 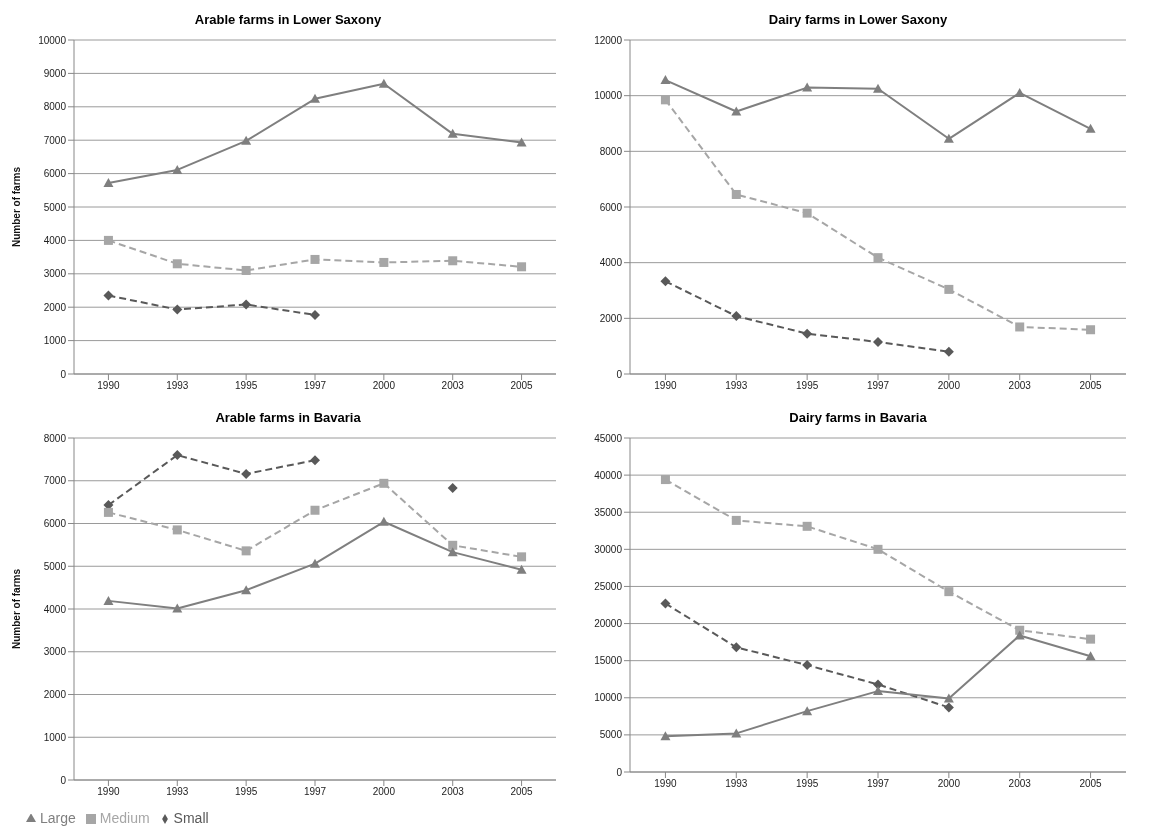 What do you see at coordinates (288, 418) in the screenshot?
I see `chart-title: Arable farms in Bavaria` at bounding box center [288, 418].